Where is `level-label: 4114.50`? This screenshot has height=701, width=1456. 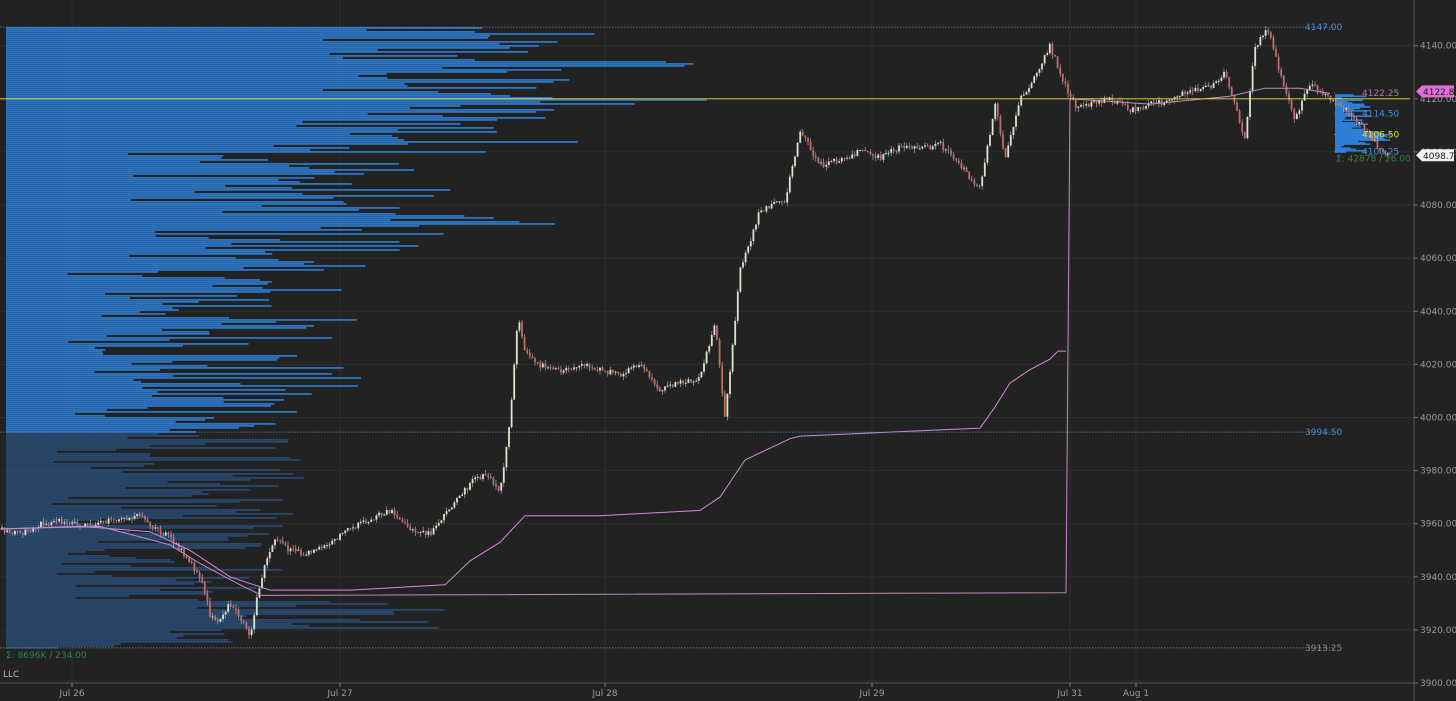
level-label: 4114.50 is located at coordinates (1380, 114).